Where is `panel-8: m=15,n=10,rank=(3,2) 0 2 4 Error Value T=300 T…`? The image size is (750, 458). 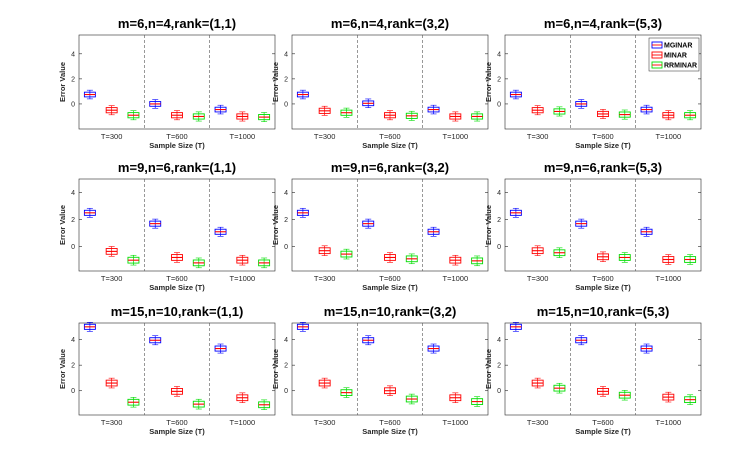
panel-8: m=15,n=10,rank=(3,2) 0 2 4 Error Value T=300 T… is located at coordinates (380, 370).